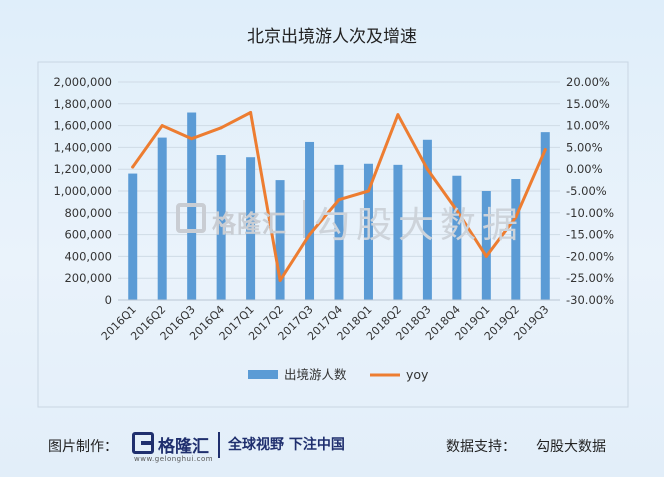 The width and height of the screenshot is (664, 477). Describe the element at coordinates (315, 374) in the screenshot. I see `legend-bar-label: 出境游人数` at that location.